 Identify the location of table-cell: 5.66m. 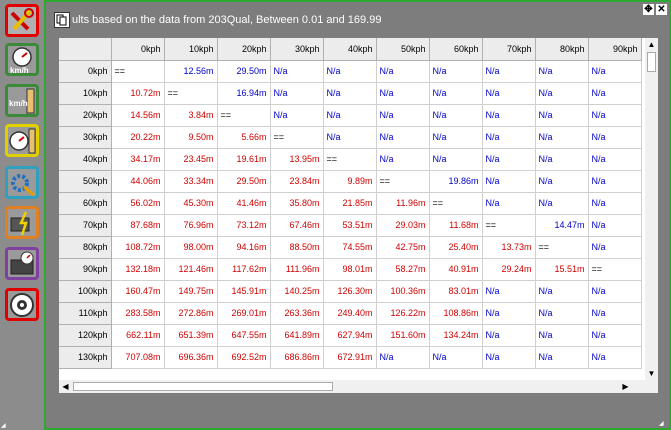
(244, 137).